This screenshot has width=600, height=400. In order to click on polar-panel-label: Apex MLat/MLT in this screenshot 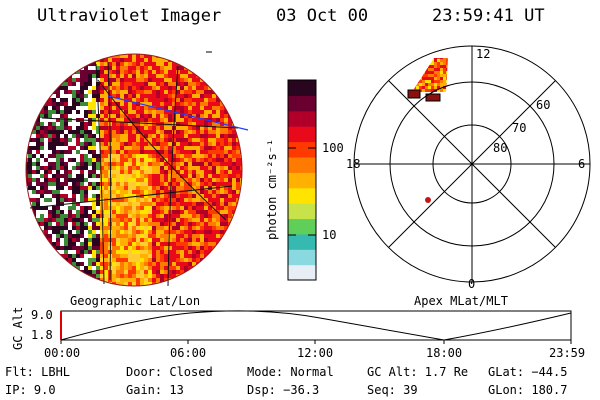, I will do `click(461, 301)`.